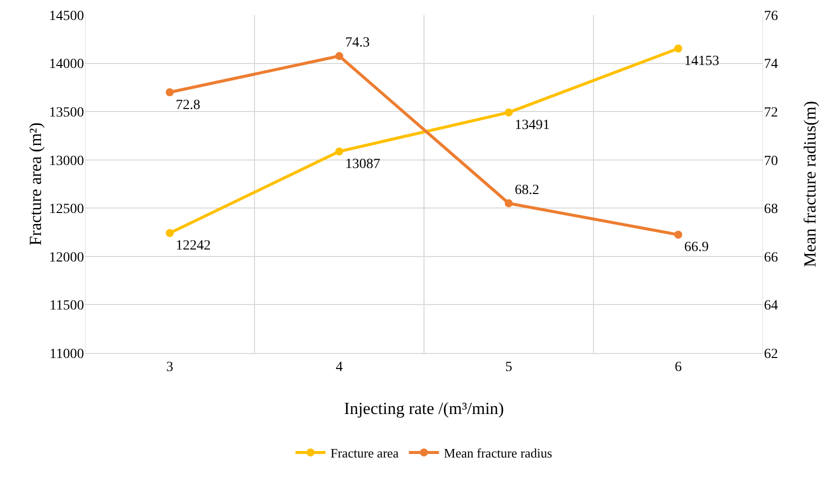 The image size is (838, 479). What do you see at coordinates (771, 64) in the screenshot?
I see `y2-tick-label: 74` at bounding box center [771, 64].